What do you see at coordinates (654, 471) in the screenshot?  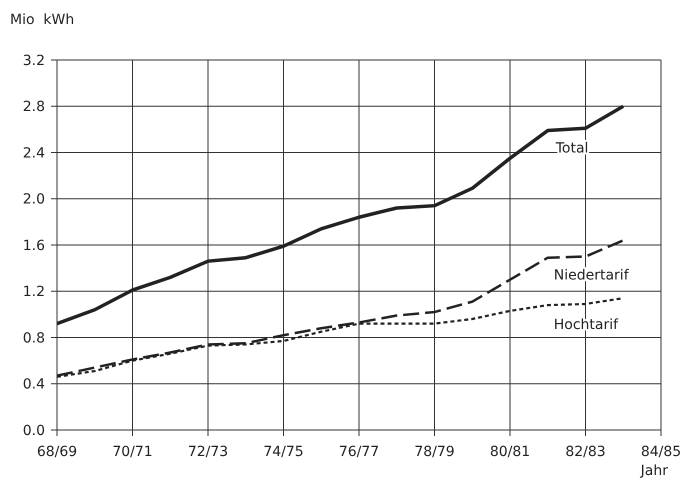 I see `x-axis-title: Jahr` at bounding box center [654, 471].